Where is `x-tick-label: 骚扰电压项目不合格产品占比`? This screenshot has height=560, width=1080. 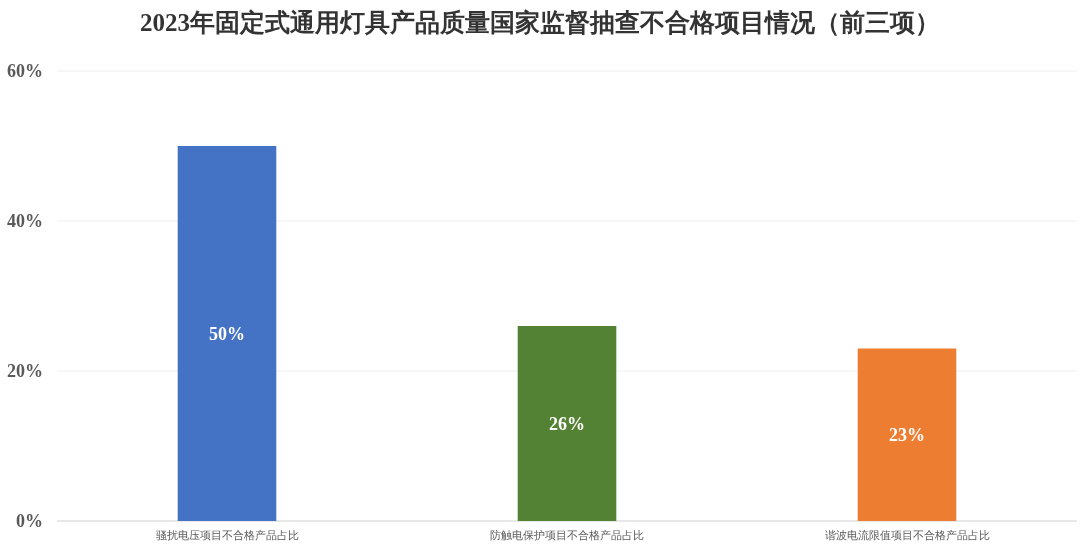 x-tick-label: 骚扰电压项目不合格产品占比 is located at coordinates (227, 535).